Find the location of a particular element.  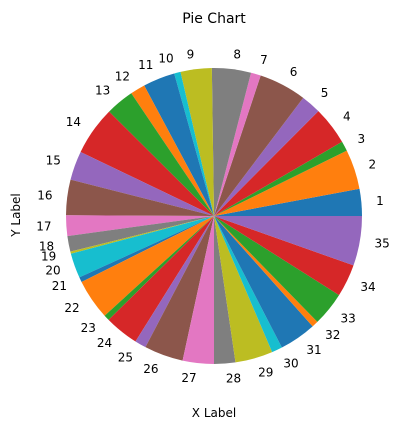

chart-title: Pie Chart is located at coordinates (214, 19).